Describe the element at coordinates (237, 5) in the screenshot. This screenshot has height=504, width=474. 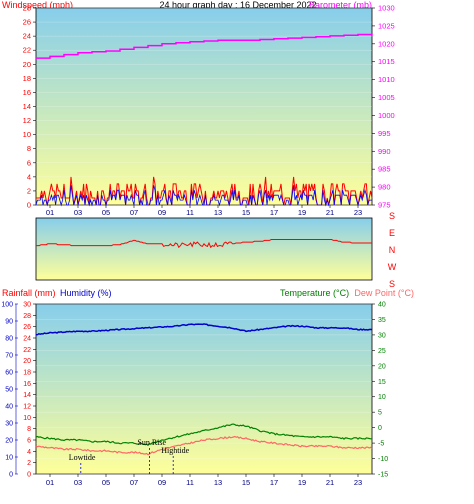
I see `graph-title: 24 hour graph day : 16 December 2022` at that location.